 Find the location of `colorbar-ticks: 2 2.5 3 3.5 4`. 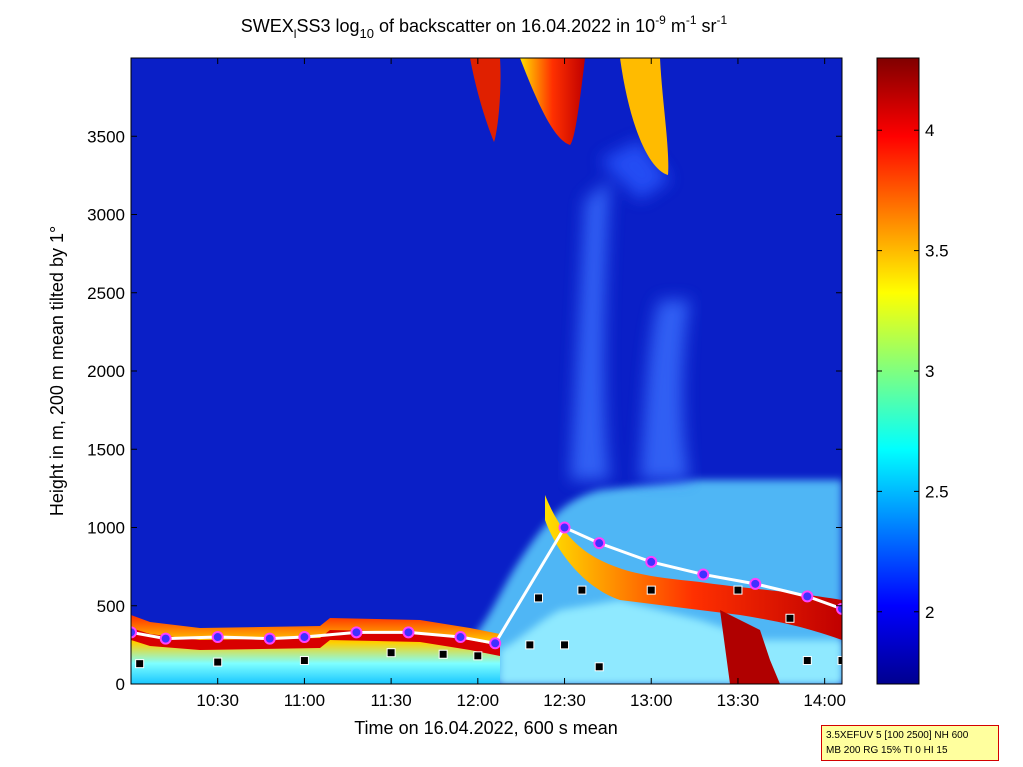

colorbar-ticks: 2 2.5 3 3.5 4 is located at coordinates (913, 371).